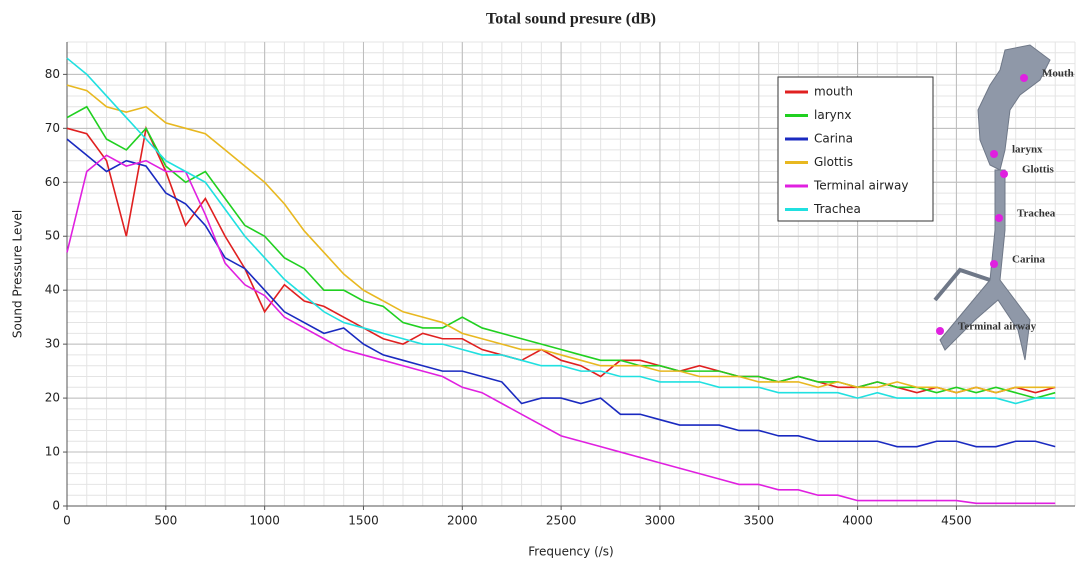  What do you see at coordinates (837, 209) in the screenshot?
I see `legend-label: Trachea` at bounding box center [837, 209].